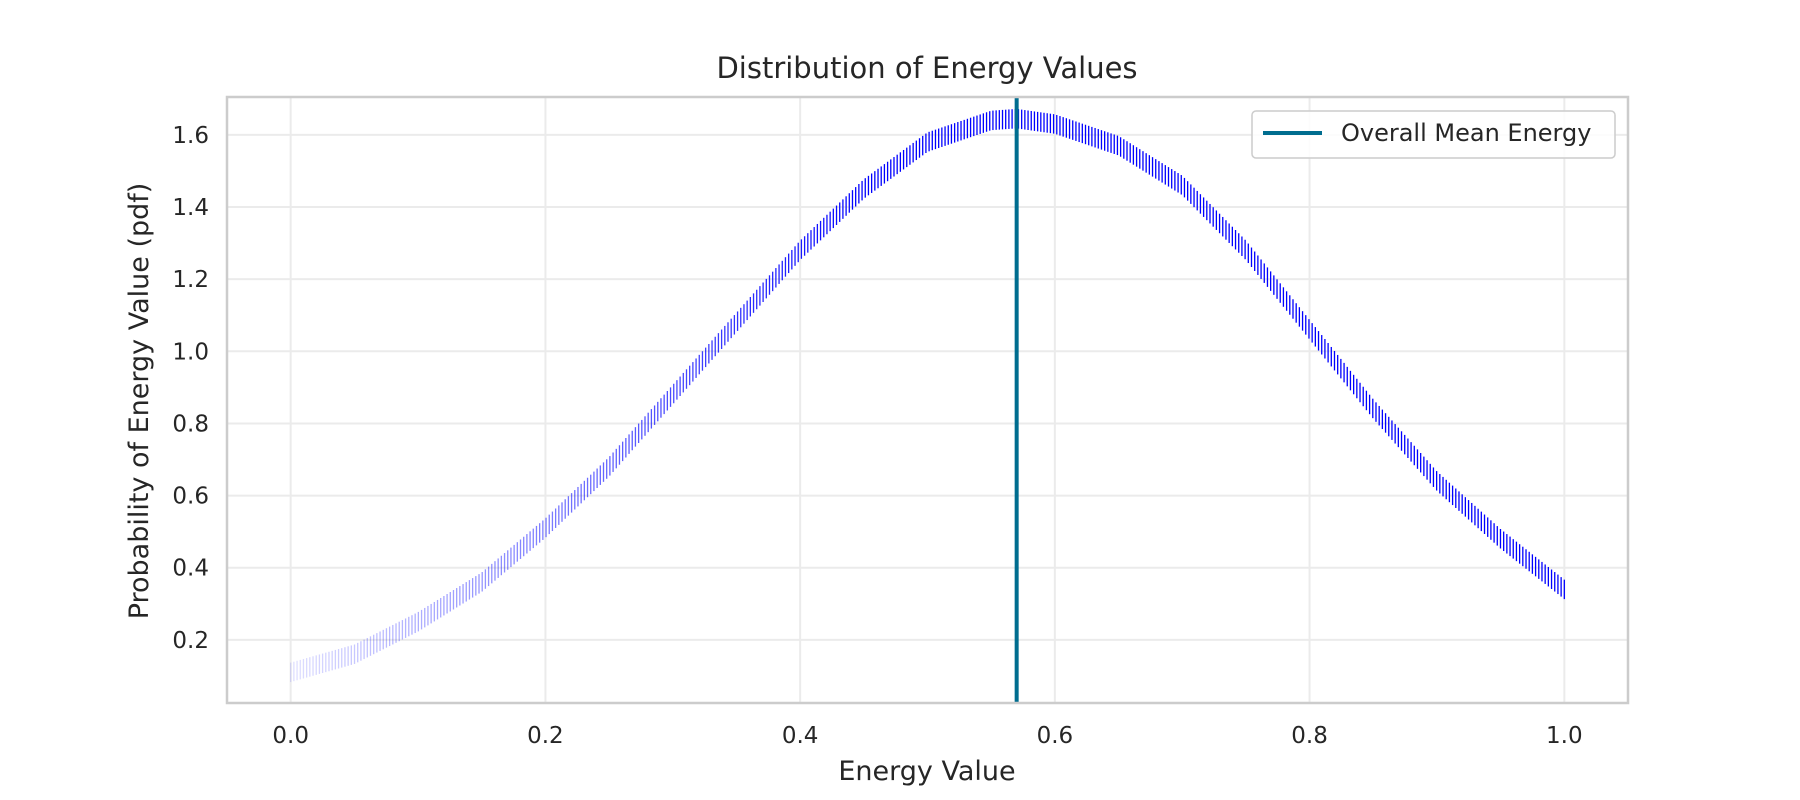 Image resolution: width=1800 pixels, height=800 pixels. Describe the element at coordinates (800, 736) in the screenshot. I see `x-tick-label: 0.4` at that location.